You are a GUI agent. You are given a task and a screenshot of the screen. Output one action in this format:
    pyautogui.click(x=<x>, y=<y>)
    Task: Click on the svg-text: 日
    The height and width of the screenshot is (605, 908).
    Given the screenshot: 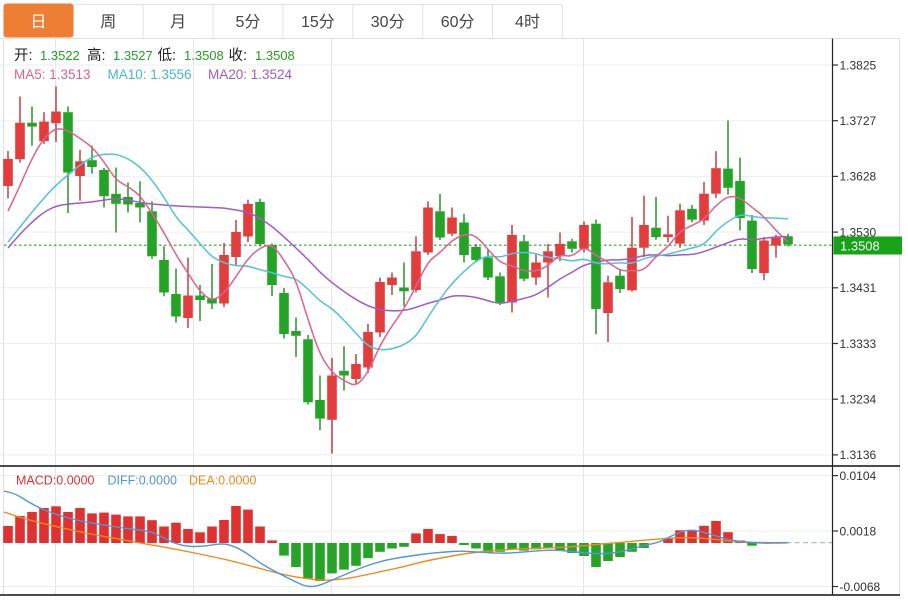 What is the action you would take?
    pyautogui.click(x=38, y=22)
    